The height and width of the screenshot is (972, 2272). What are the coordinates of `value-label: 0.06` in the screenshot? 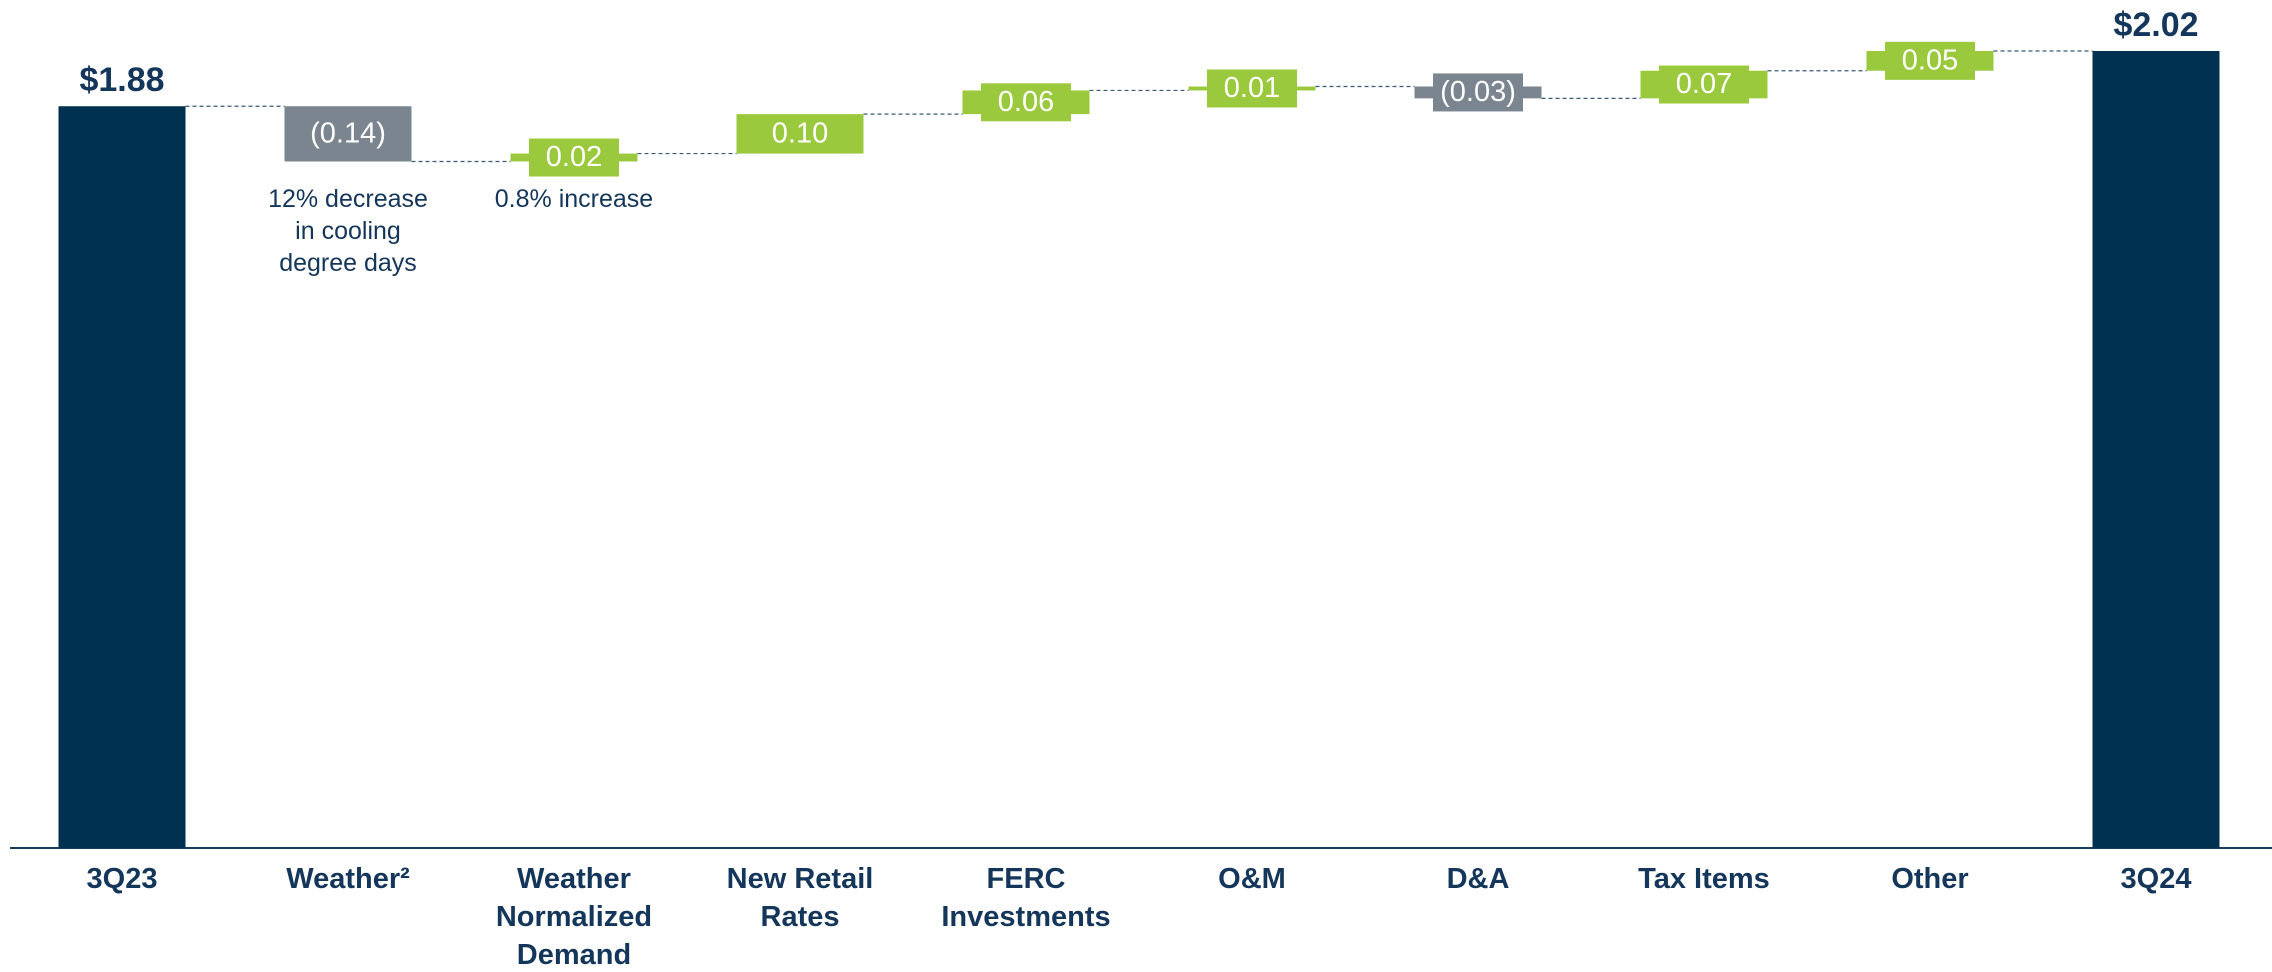 It's located at (1026, 102).